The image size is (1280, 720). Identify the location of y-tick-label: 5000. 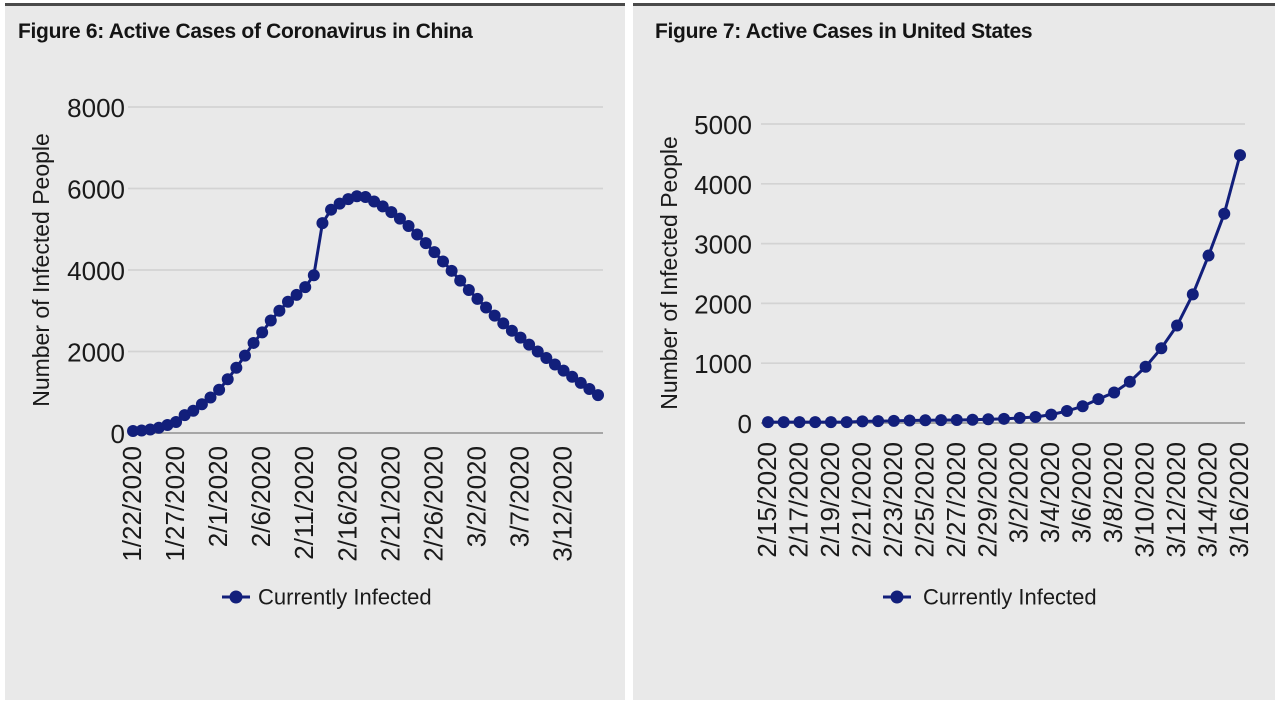
(723, 125).